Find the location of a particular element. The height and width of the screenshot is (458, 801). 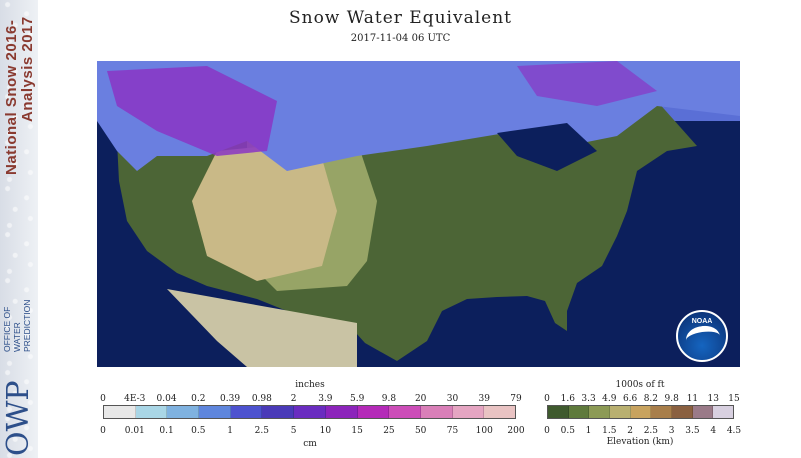

swe-top-tick-label: 0.98 is located at coordinates (261, 399).